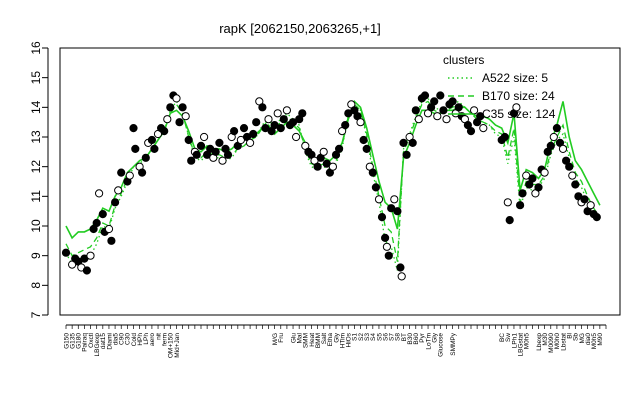  I want to click on x-tick-label: BT, so click(404, 337).